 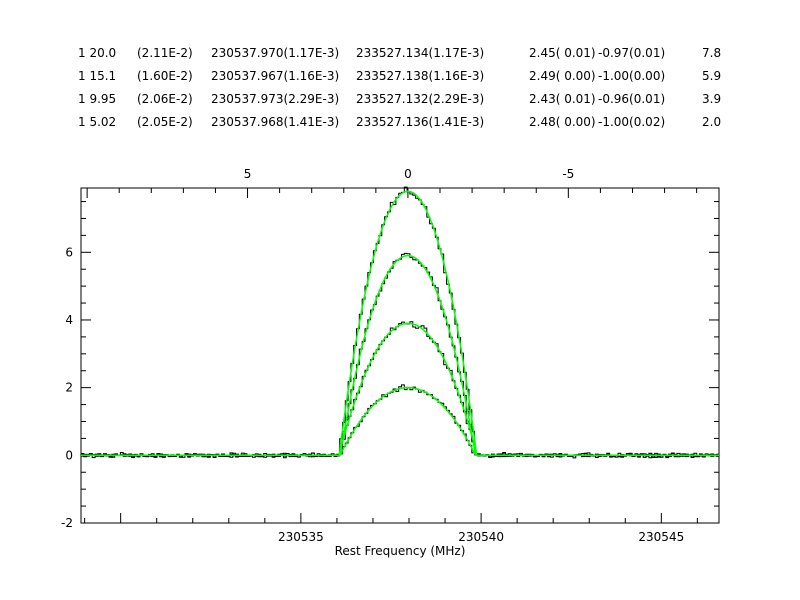 What do you see at coordinates (165, 53) in the screenshot?
I see `fit-cell-rms: (2.11E-2)` at bounding box center [165, 53].